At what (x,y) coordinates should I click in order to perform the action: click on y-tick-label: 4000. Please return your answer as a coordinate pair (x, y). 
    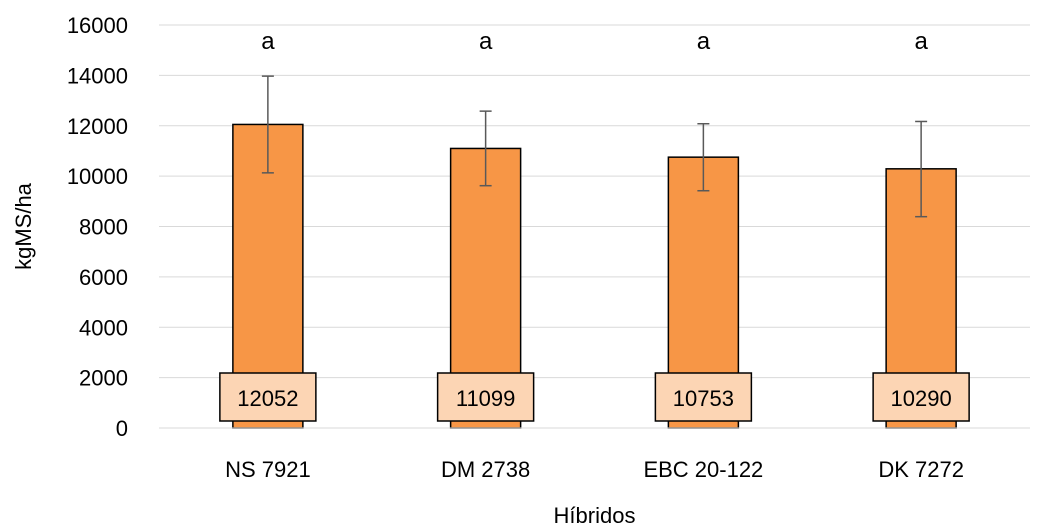
    Looking at the image, I should click on (103, 327).